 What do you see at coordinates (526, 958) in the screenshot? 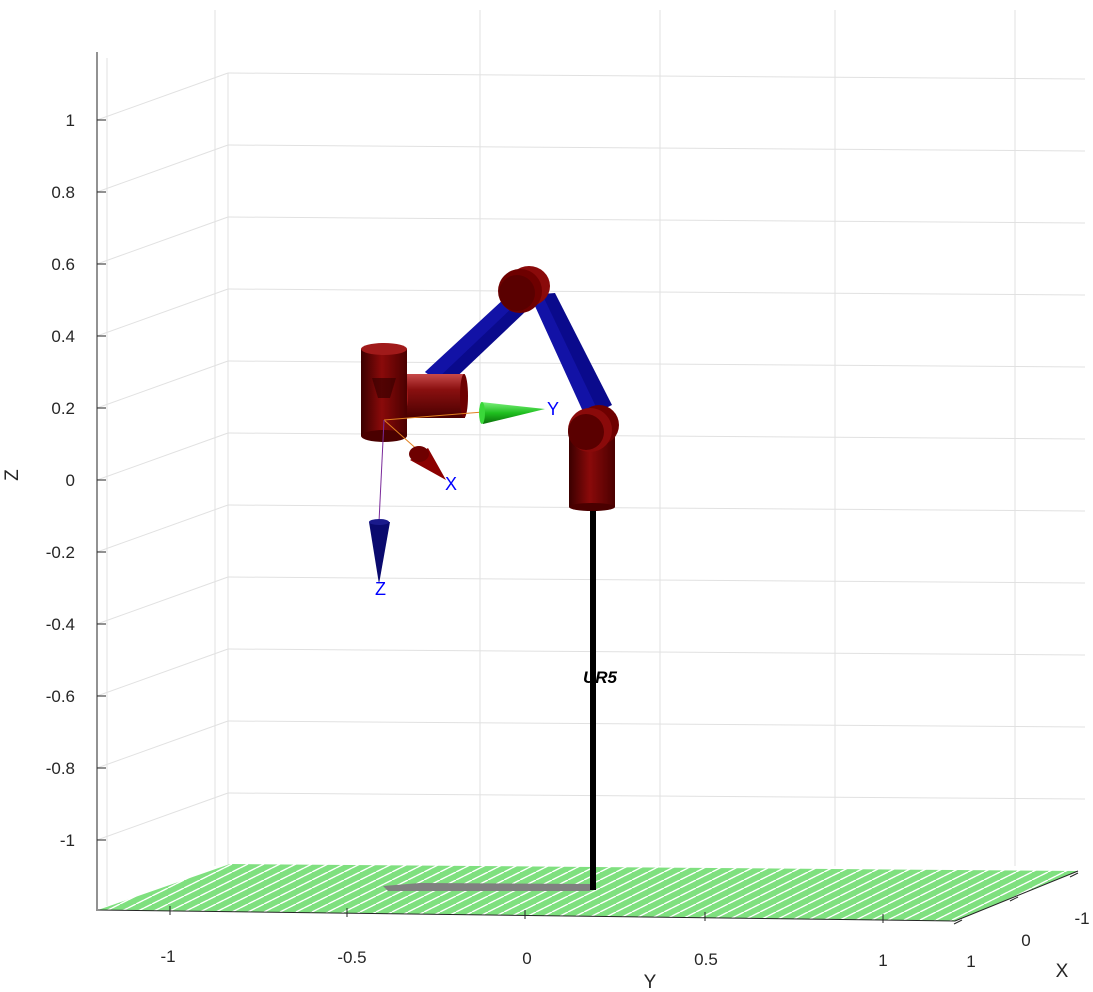
I see `y-tick-label: 0` at bounding box center [526, 958].